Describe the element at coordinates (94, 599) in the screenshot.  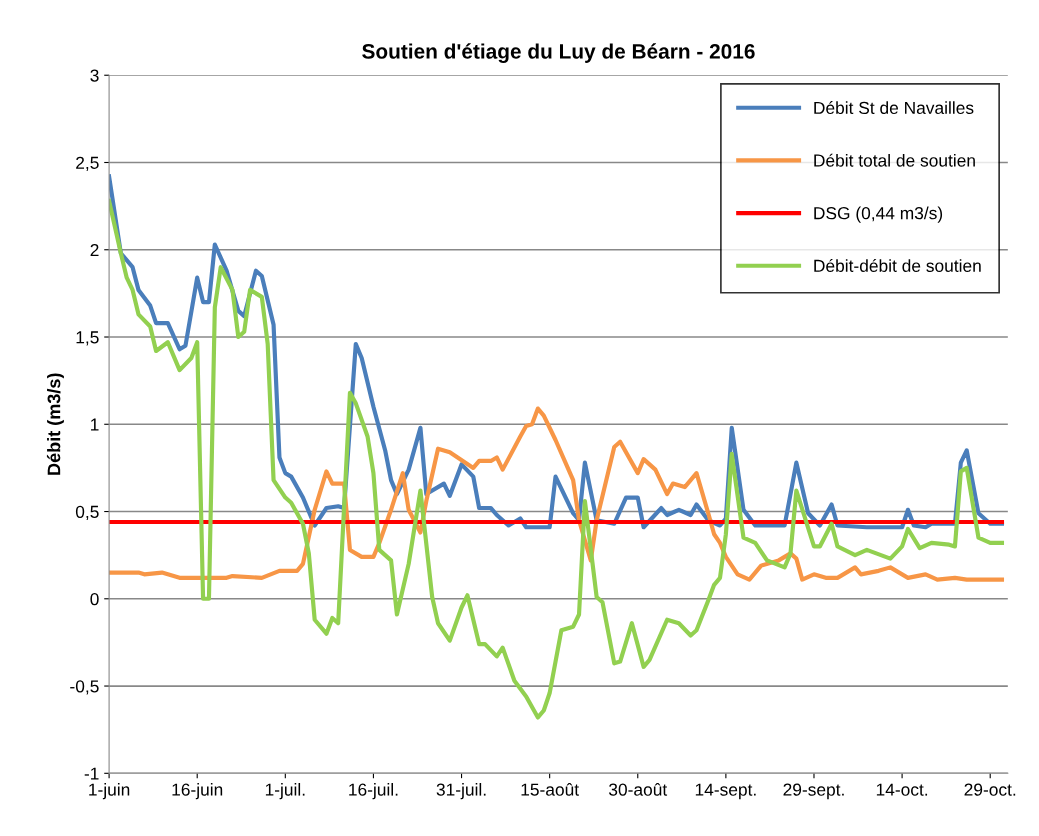
I see `y-tick-label: 0` at that location.